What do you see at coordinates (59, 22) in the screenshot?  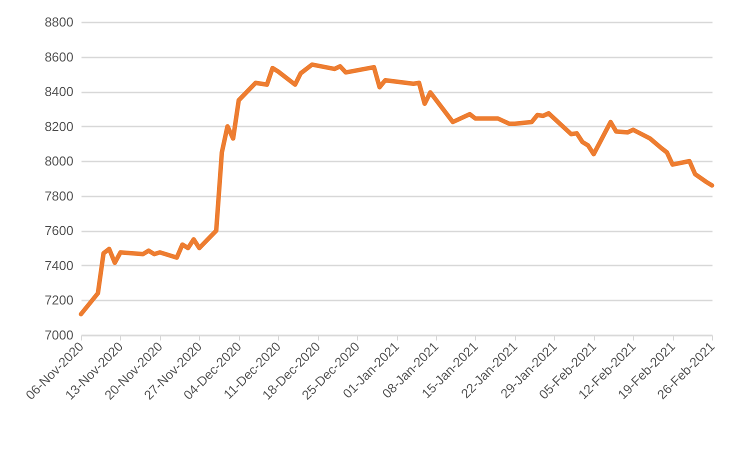 I see `y-tick-label: 8800` at bounding box center [59, 22].